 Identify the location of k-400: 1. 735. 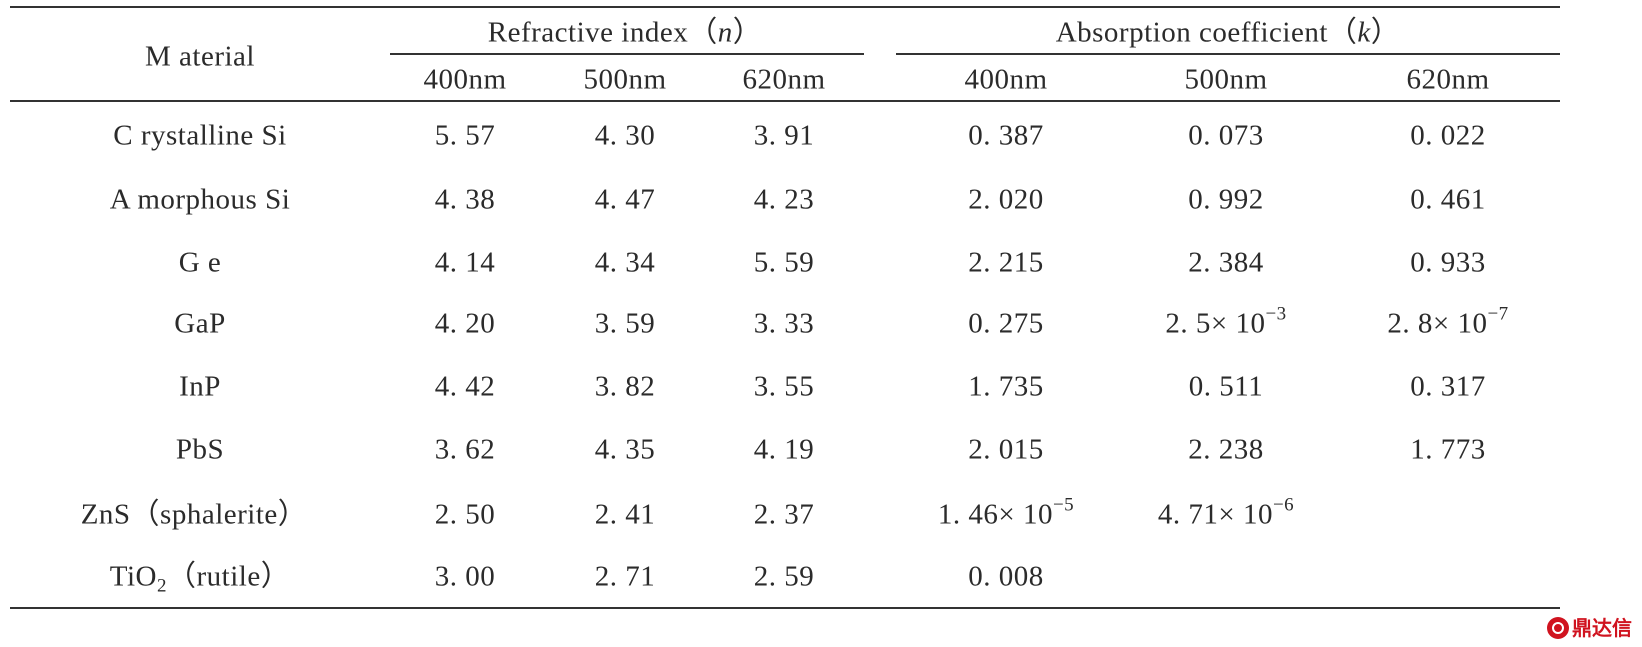
(1006, 386).